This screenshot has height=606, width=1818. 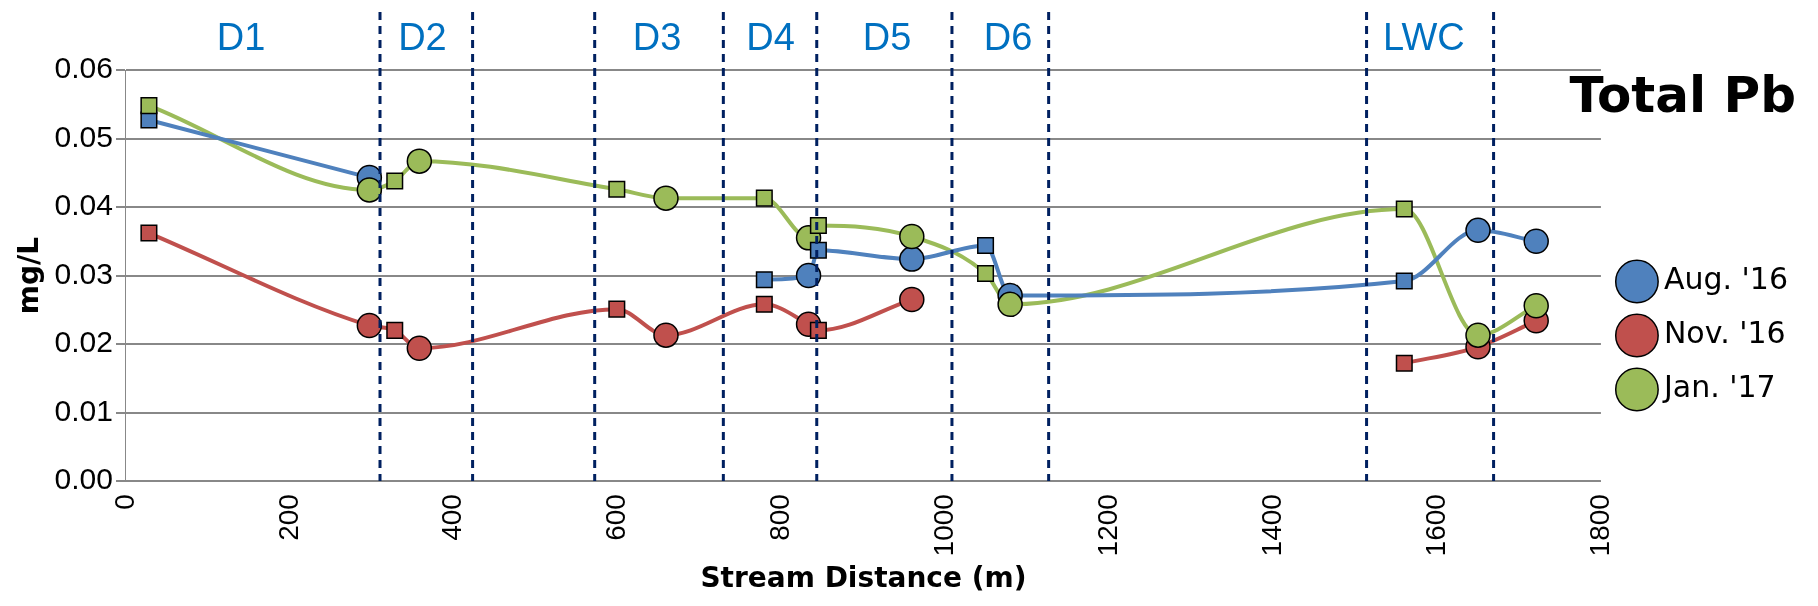 What do you see at coordinates (83, 205) in the screenshot?
I see `y-tick-label: 0.04` at bounding box center [83, 205].